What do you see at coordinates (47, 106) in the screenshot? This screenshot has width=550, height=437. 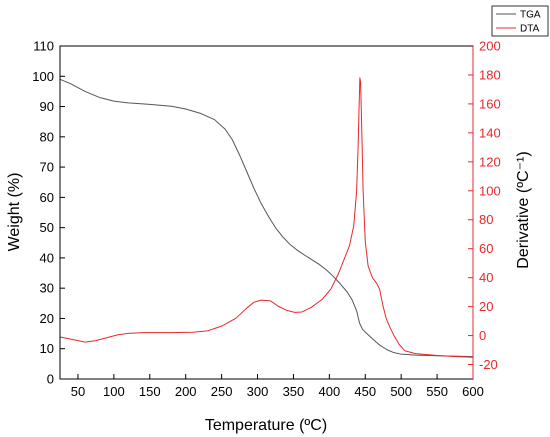 I see `y-left-tick-label: 90` at bounding box center [47, 106].